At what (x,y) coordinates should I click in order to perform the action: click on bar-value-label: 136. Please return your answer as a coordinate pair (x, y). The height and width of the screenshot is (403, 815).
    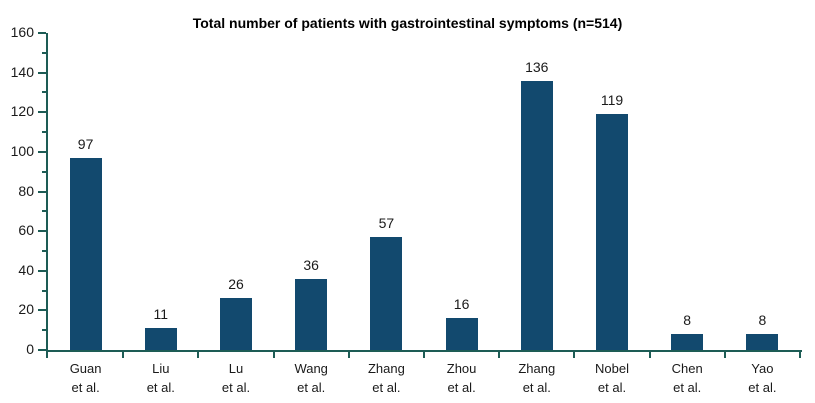
    Looking at the image, I should click on (537, 66).